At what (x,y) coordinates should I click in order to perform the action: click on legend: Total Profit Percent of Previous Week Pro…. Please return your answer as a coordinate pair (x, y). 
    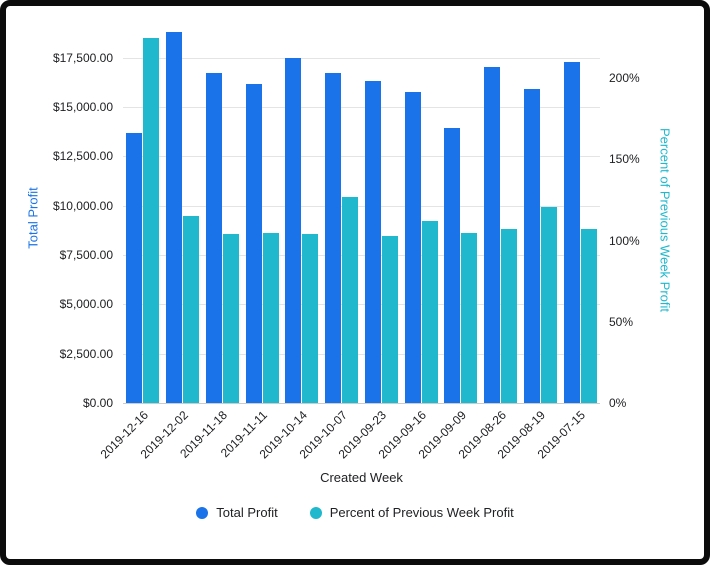
    Looking at the image, I should click on (355, 512).